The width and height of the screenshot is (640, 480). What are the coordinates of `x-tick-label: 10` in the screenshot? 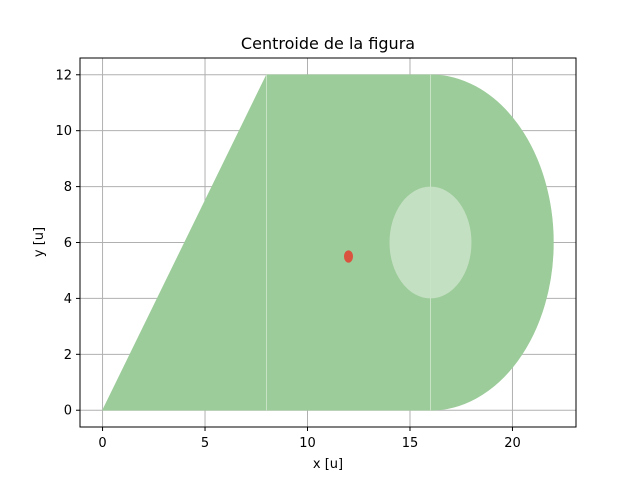 It's located at (307, 443).